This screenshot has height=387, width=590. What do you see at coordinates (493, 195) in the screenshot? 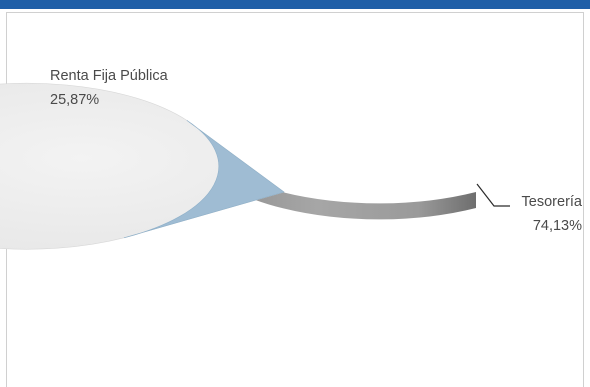
I see `leader-line-tesoreria` at bounding box center [493, 195].